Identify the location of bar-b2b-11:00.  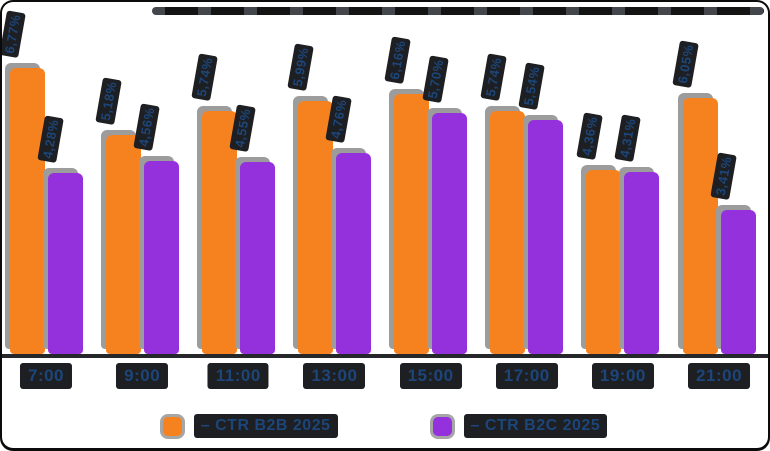
(219, 232).